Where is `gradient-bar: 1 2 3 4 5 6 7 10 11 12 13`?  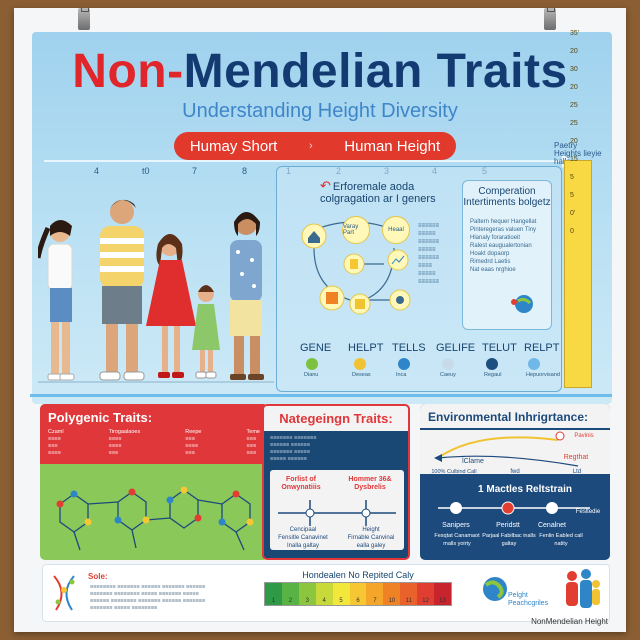
gradient-bar: 1 2 3 4 5 6 7 10 11 12 13 is located at coordinates (358, 594).